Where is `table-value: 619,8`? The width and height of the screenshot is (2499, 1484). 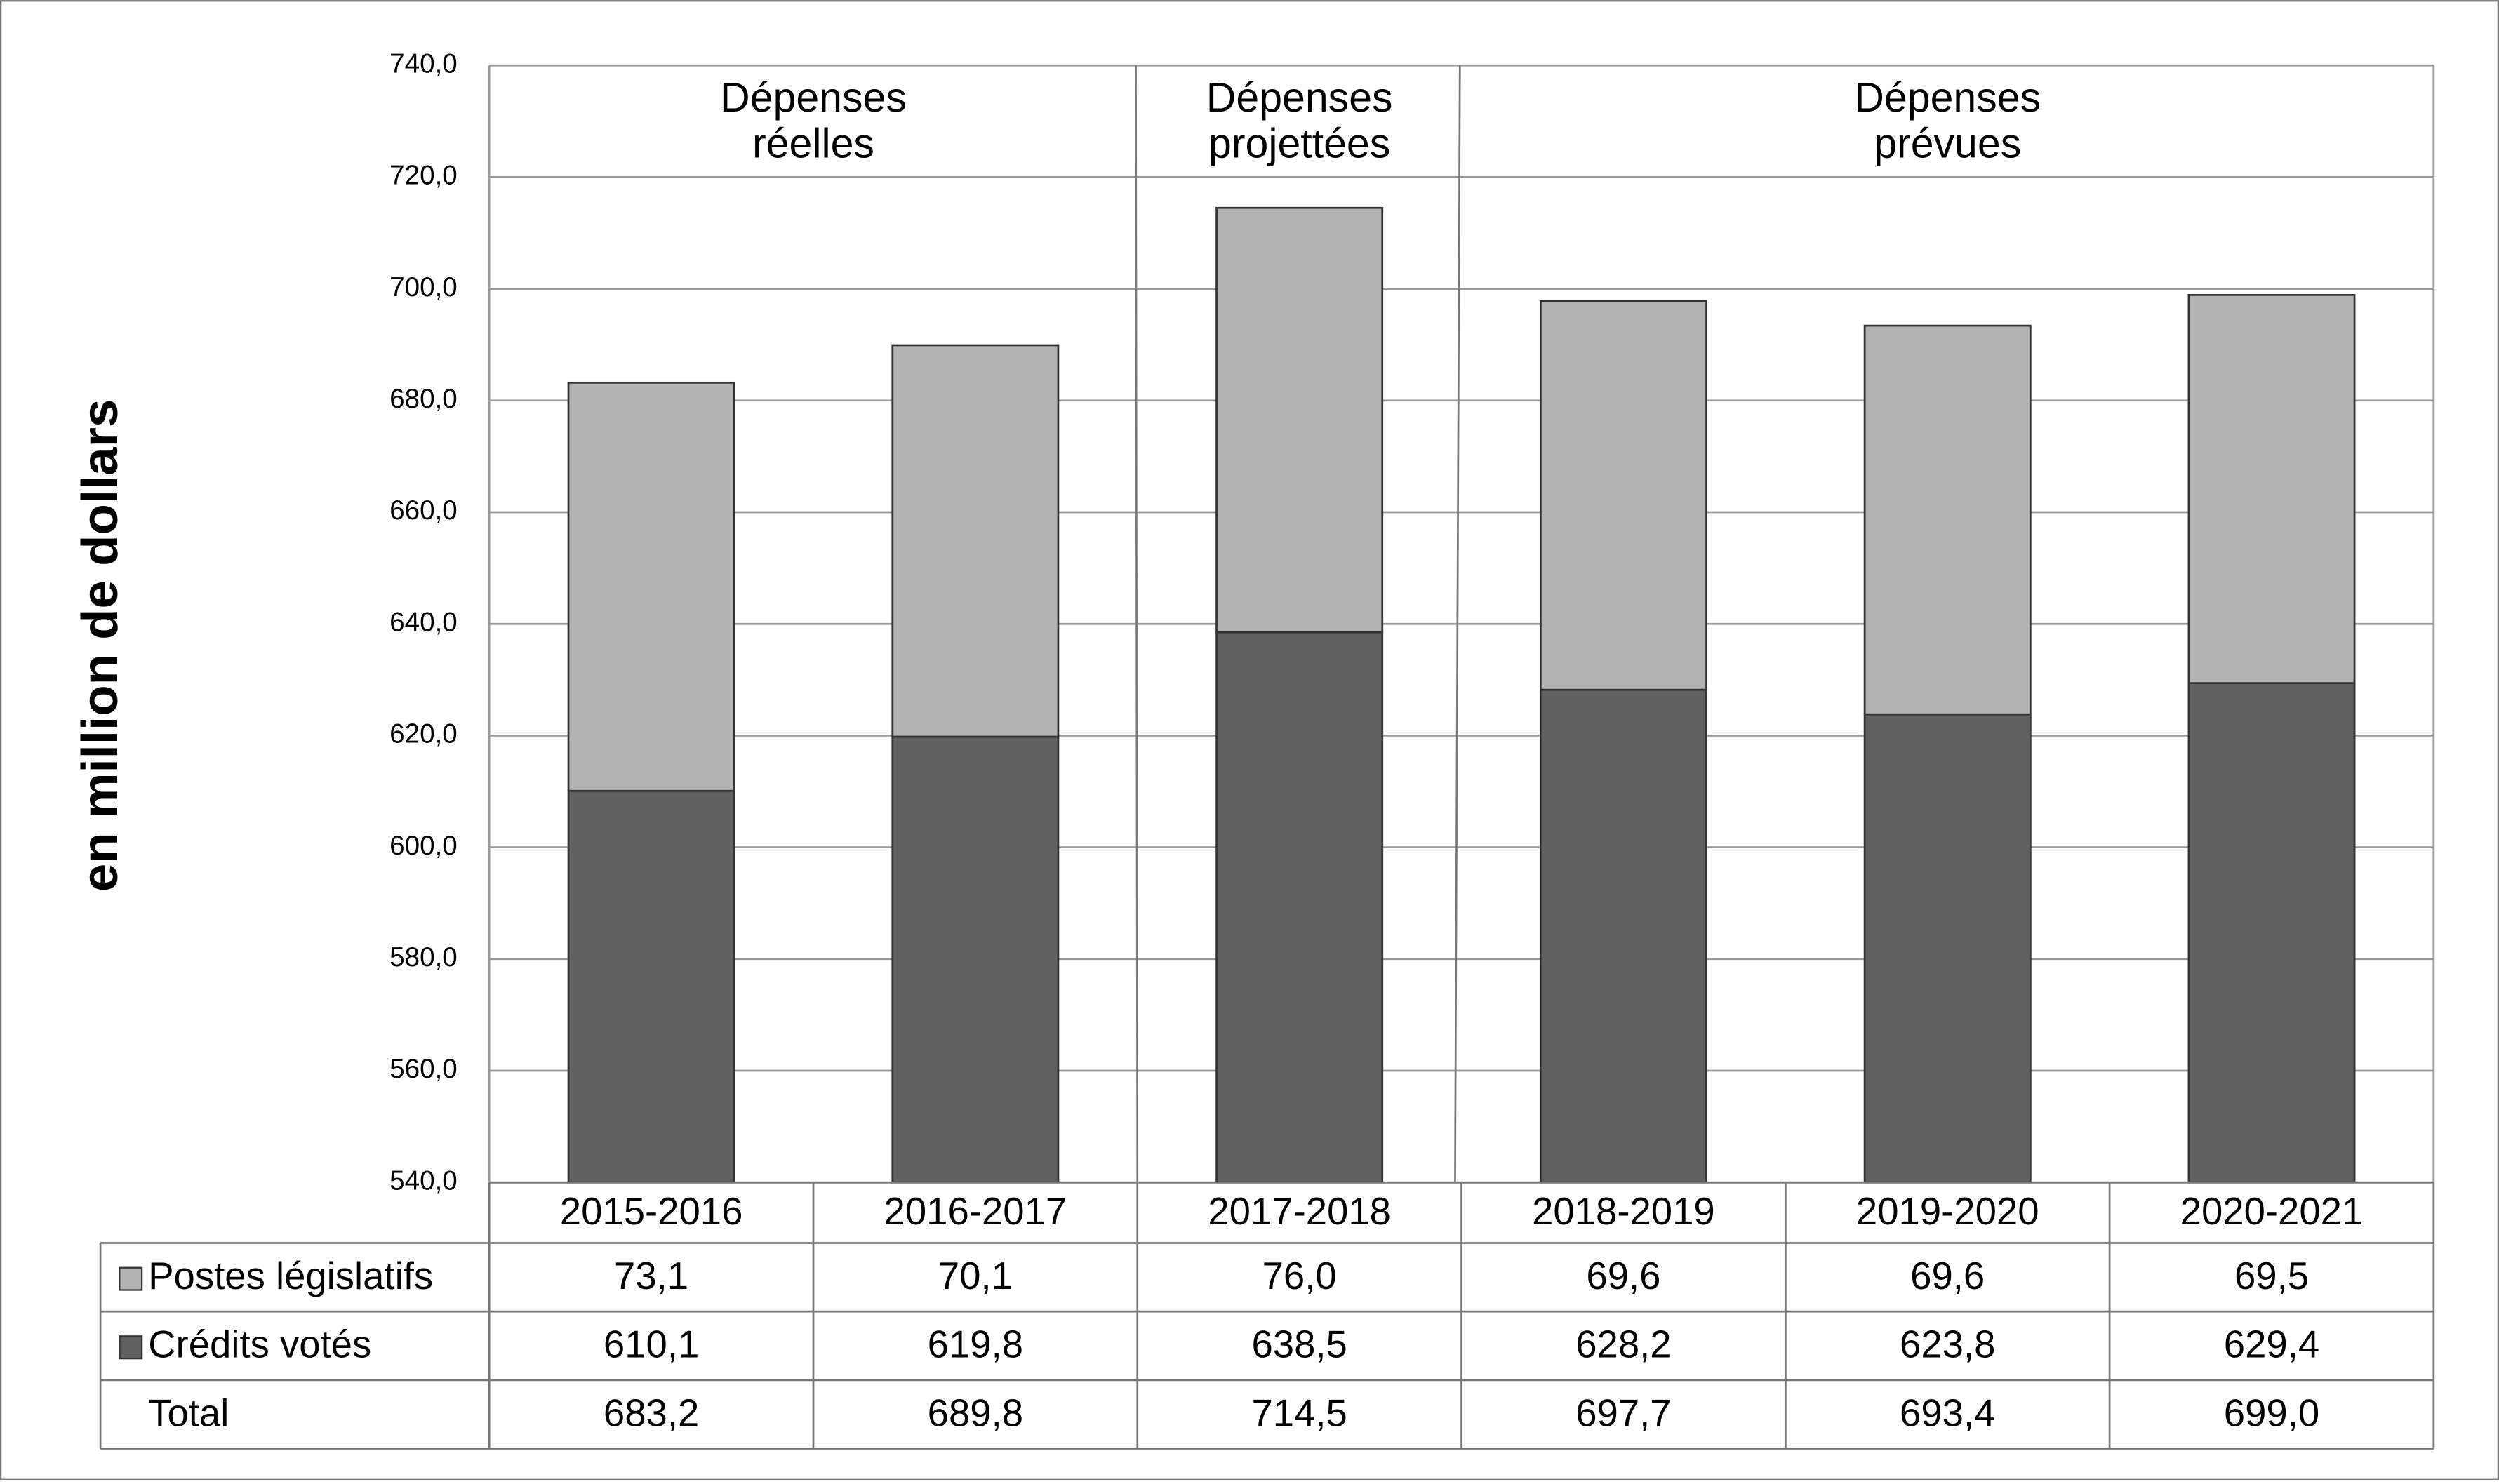
table-value: 619,8 is located at coordinates (975, 1344).